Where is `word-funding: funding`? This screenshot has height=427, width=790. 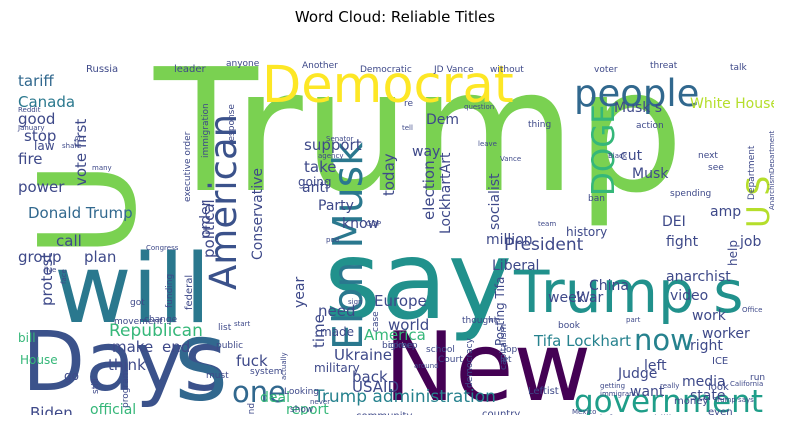
word-funding: funding is located at coordinates (170, 291).